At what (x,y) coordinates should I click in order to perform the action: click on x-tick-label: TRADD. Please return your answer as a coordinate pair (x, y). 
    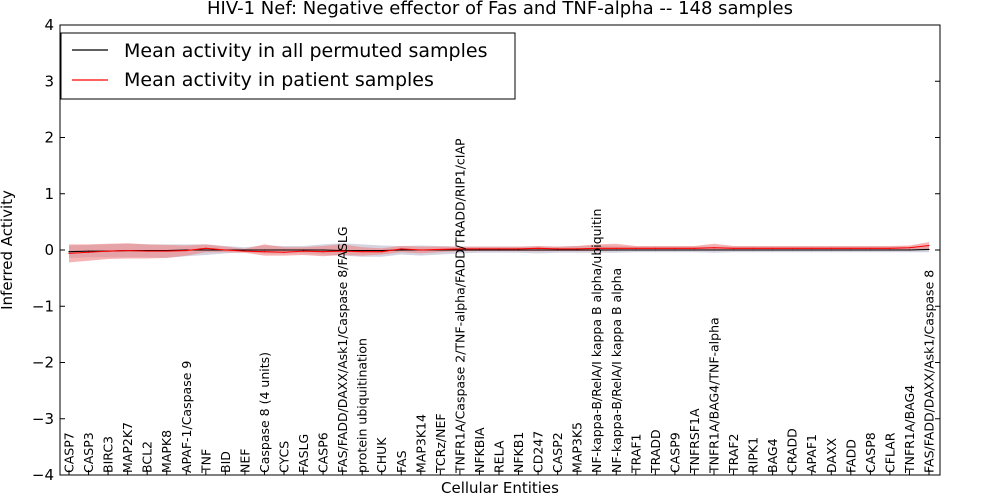
    Looking at the image, I should click on (655, 451).